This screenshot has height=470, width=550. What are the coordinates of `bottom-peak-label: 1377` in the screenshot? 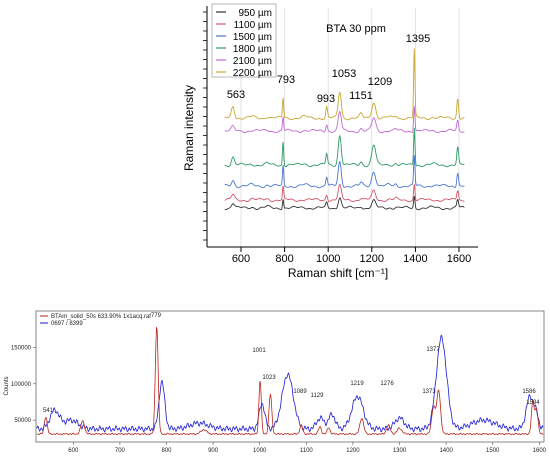 It's located at (433, 350).